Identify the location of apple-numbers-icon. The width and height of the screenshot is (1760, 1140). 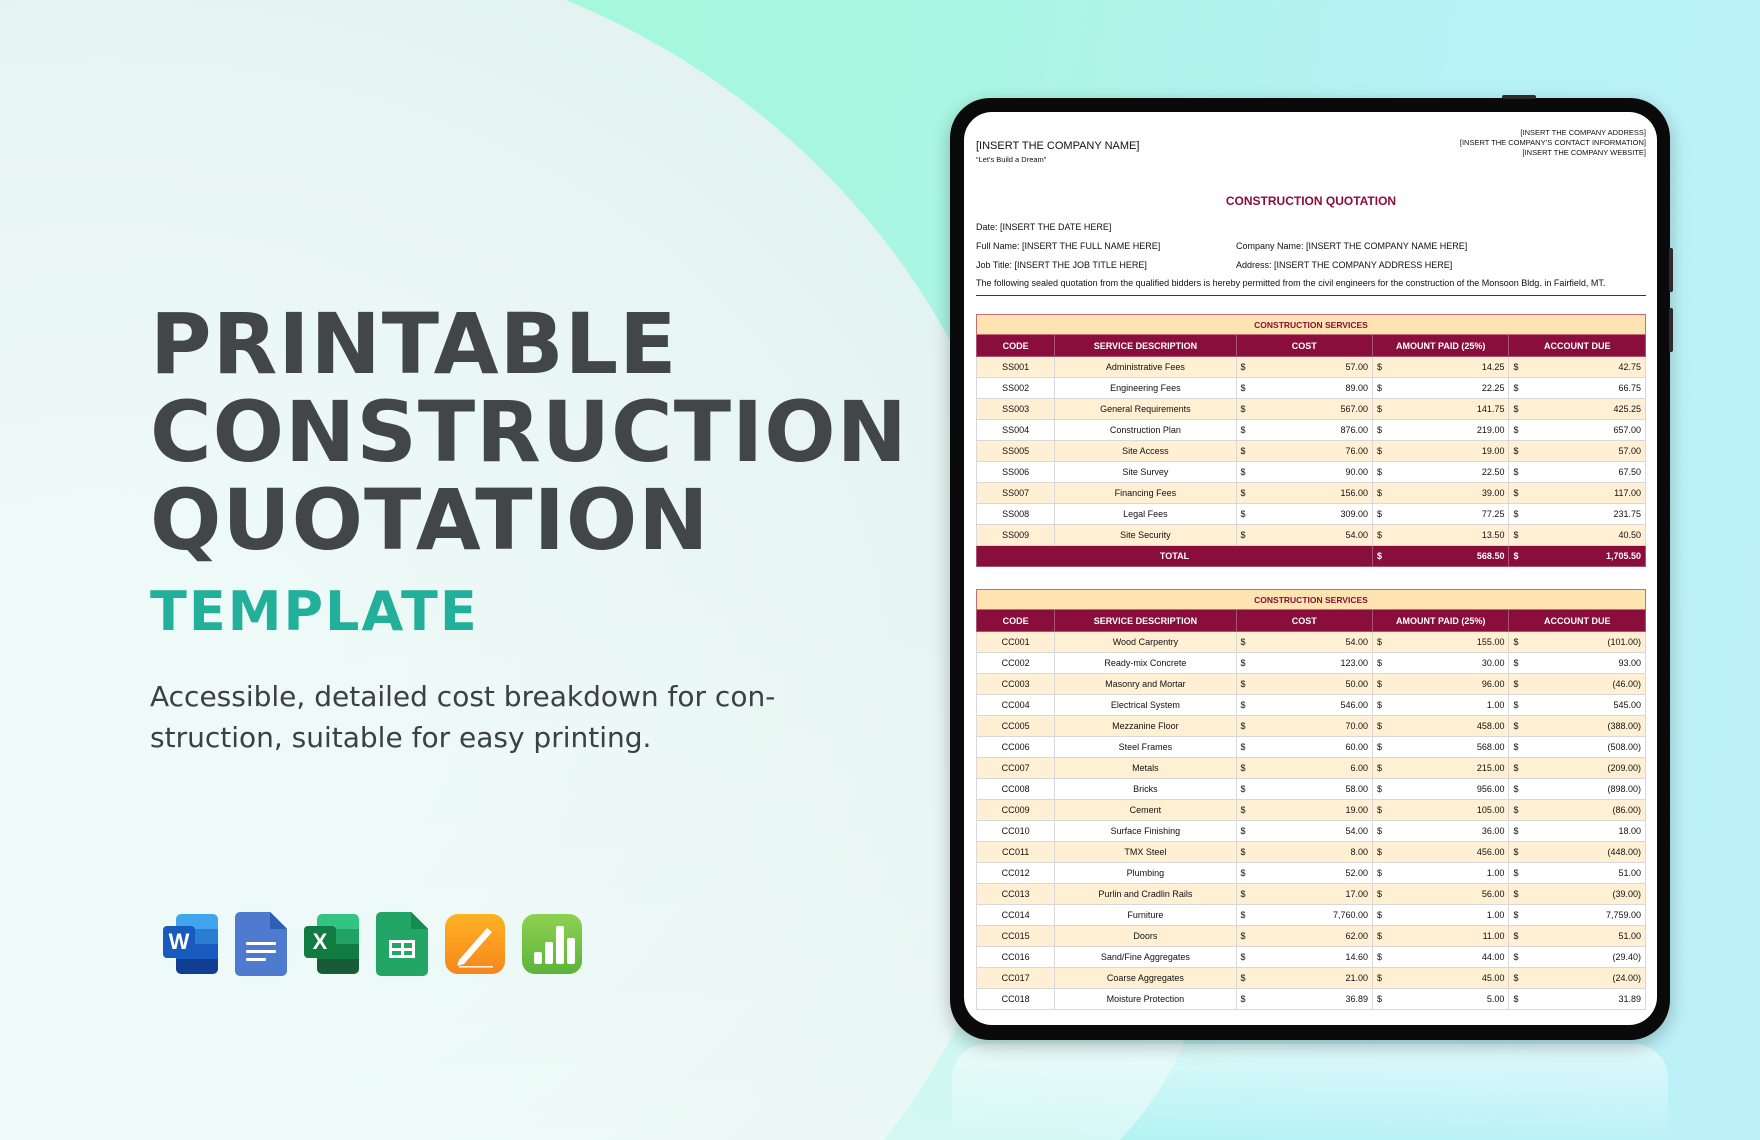
(552, 944).